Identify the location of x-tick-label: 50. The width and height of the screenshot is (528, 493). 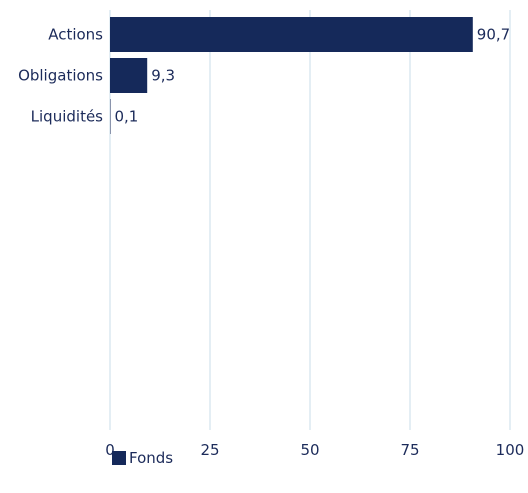
(309, 450).